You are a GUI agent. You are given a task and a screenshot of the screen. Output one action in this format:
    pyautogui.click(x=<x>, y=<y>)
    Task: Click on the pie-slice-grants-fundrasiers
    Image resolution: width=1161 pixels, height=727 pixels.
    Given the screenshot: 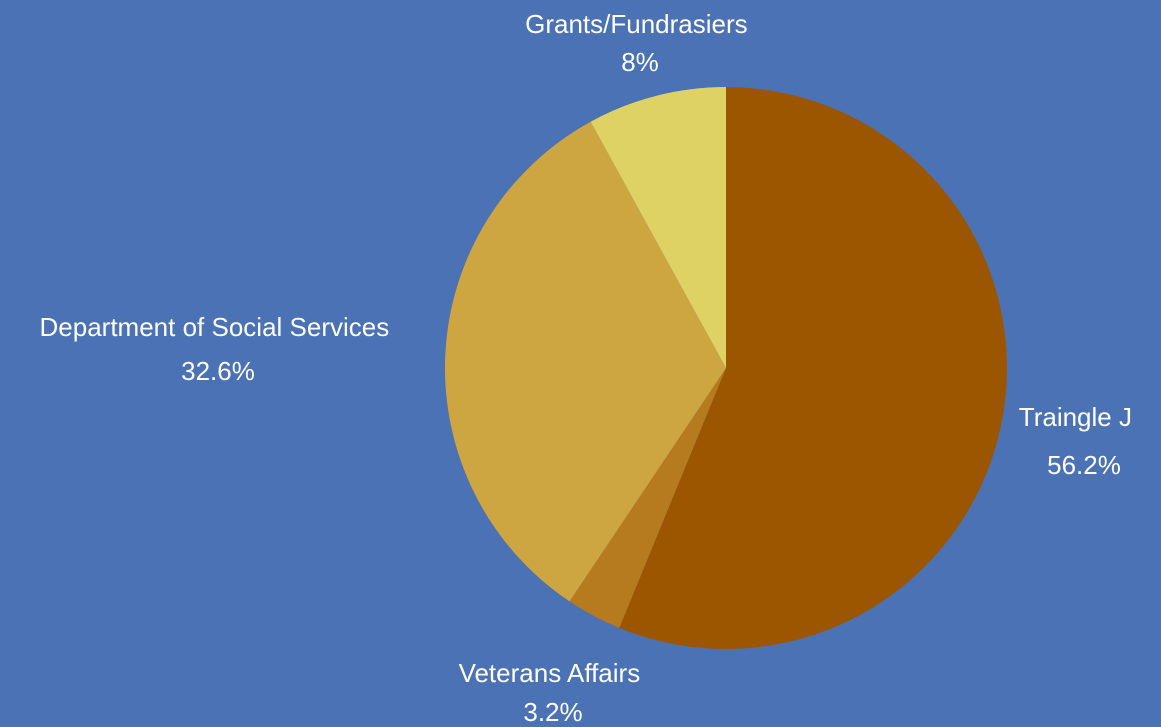 What is the action you would take?
    pyautogui.click(x=658, y=227)
    